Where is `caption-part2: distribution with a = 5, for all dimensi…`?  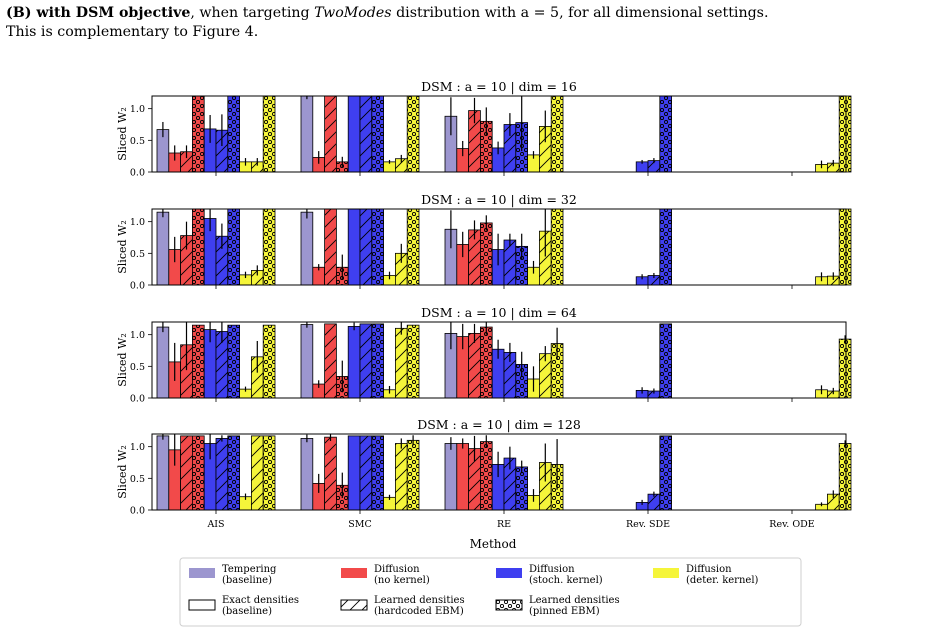 caption-part2: distribution with a = 5, for all dimensi… is located at coordinates (580, 13).